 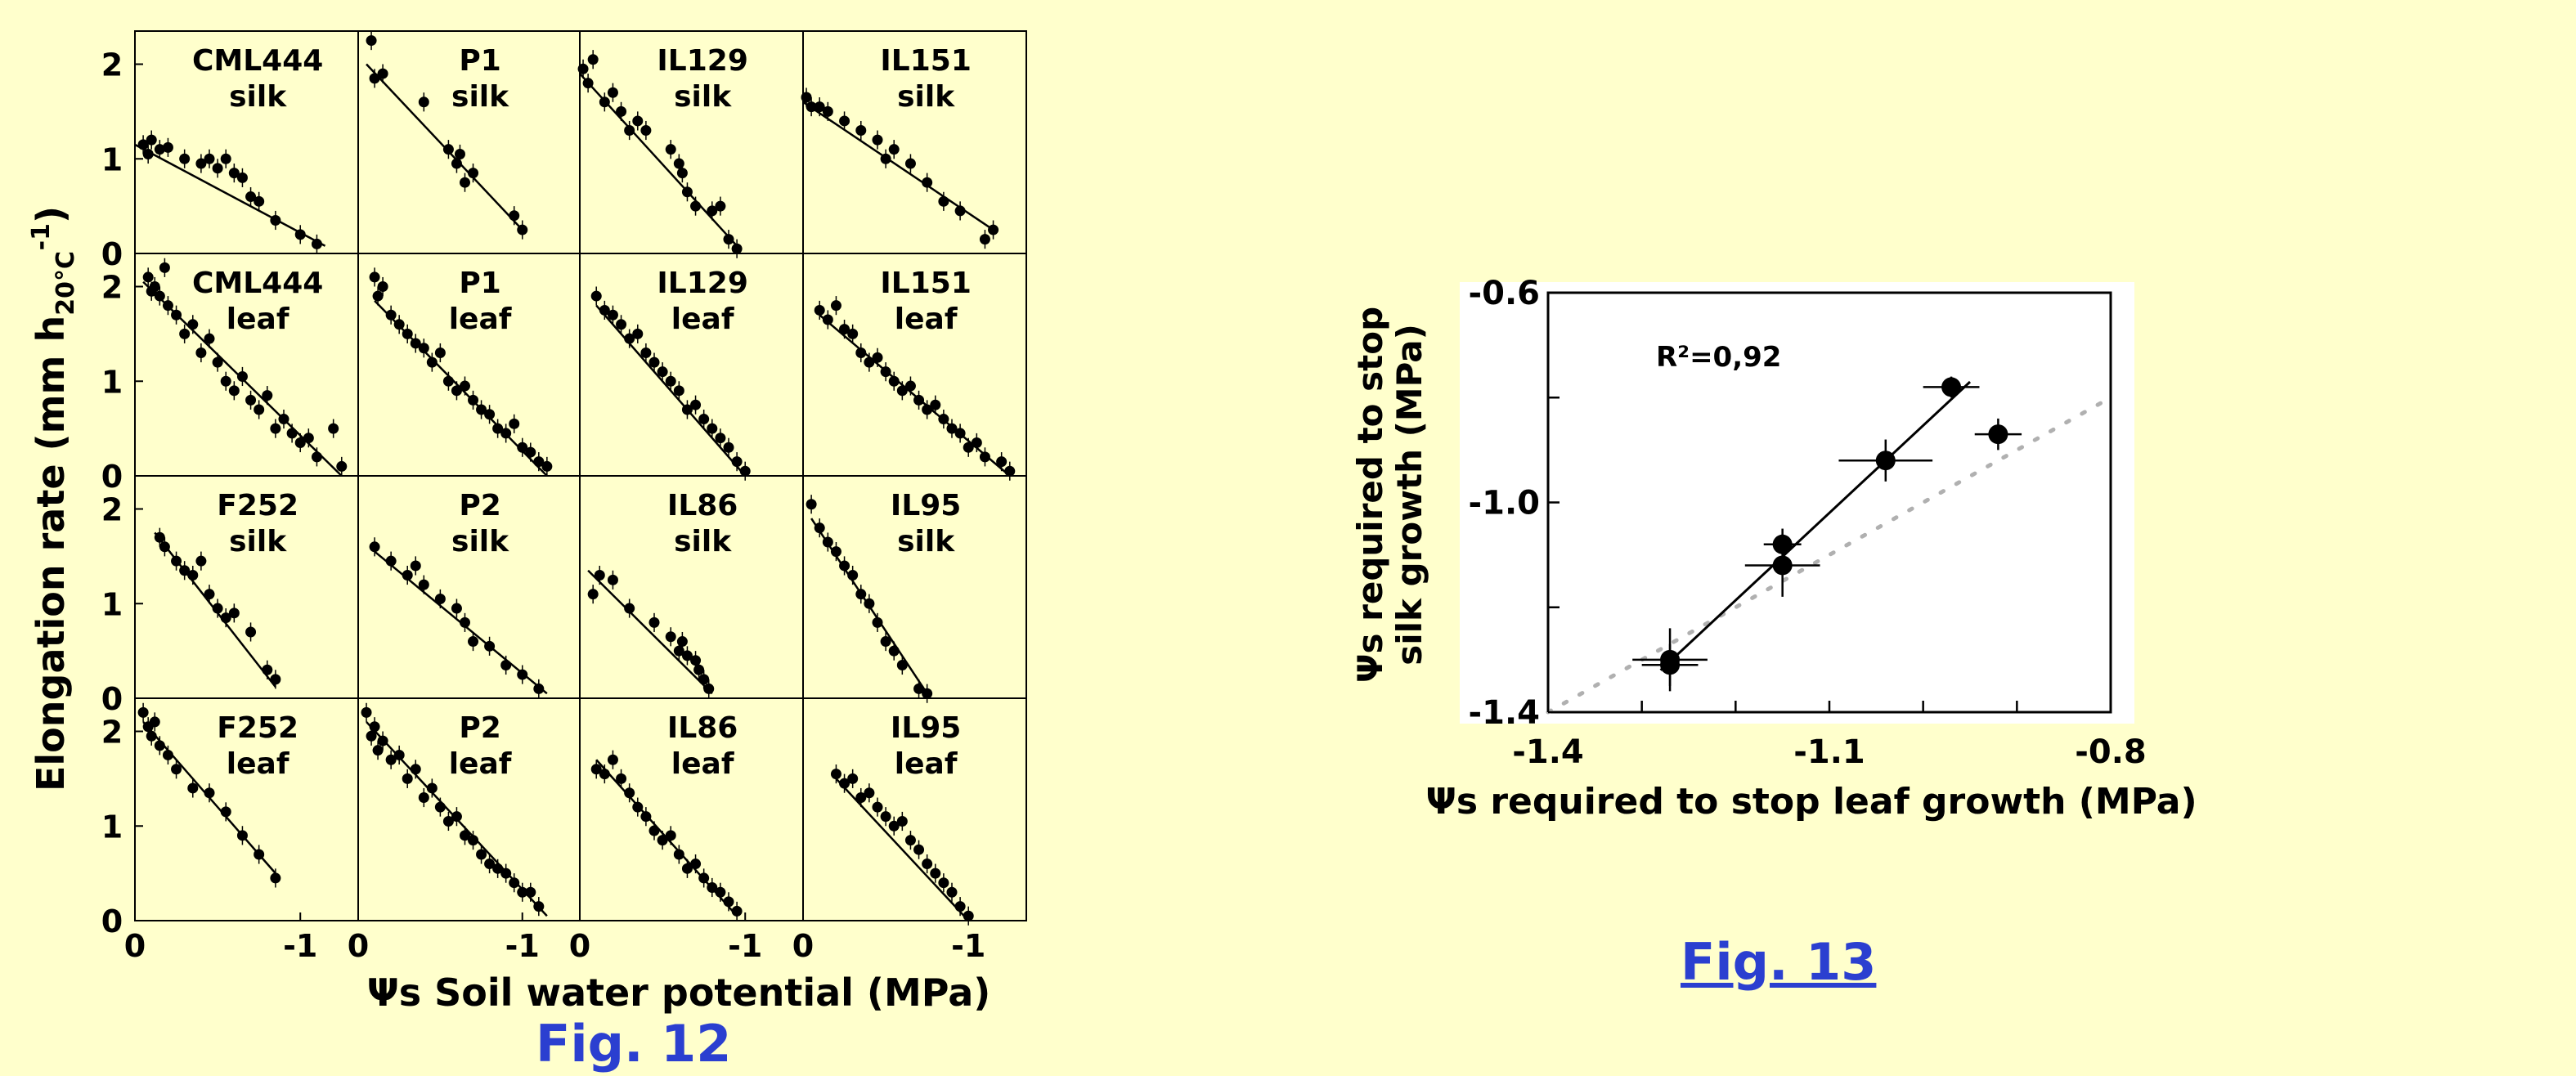 I want to click on fig13-plot: -1.4 -1.1 -0.8 -0.6 -1.0 -1.4, so click(x=1808, y=523).